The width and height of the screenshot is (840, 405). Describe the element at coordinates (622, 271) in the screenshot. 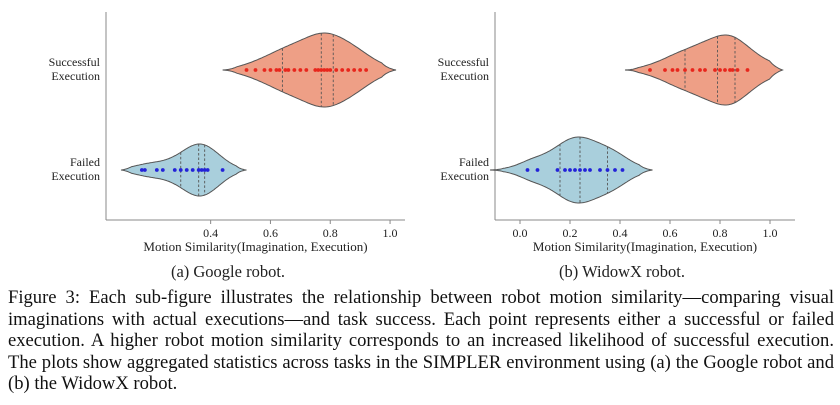

I see `subfigure-caption: (b) WidowX robot.` at that location.